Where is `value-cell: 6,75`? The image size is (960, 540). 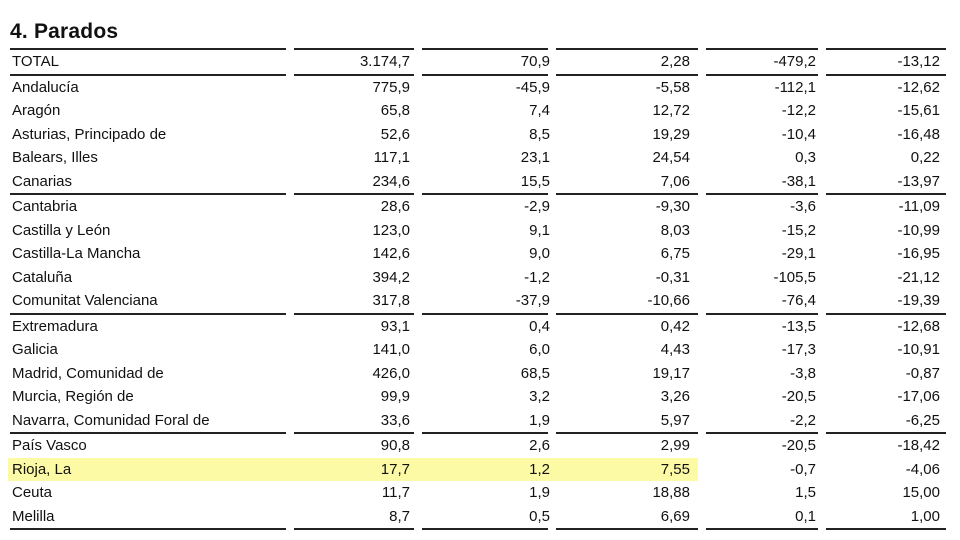 value-cell: 6,75 is located at coordinates (675, 253).